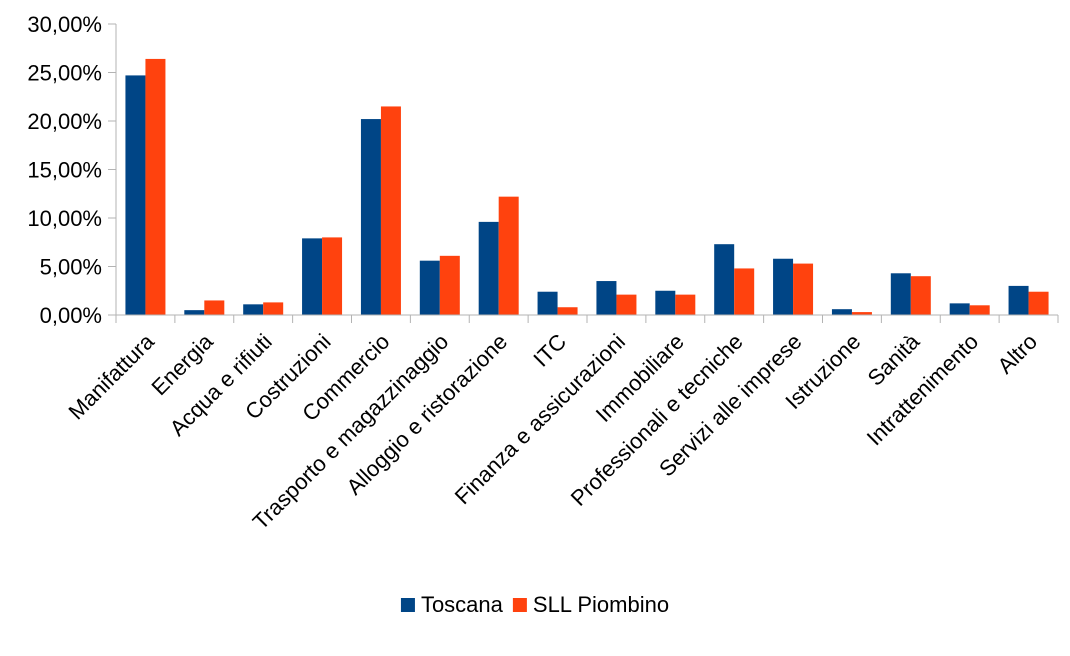 This screenshot has width=1070, height=656. Describe the element at coordinates (71, 315) in the screenshot. I see `y-tick-label: 0,00%` at that location.